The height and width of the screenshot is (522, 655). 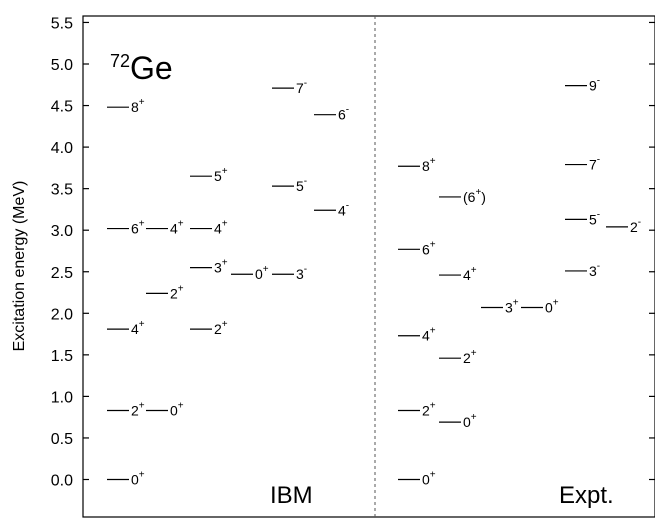 I want to click on y-tick-label: 5.0, so click(x=62, y=65).